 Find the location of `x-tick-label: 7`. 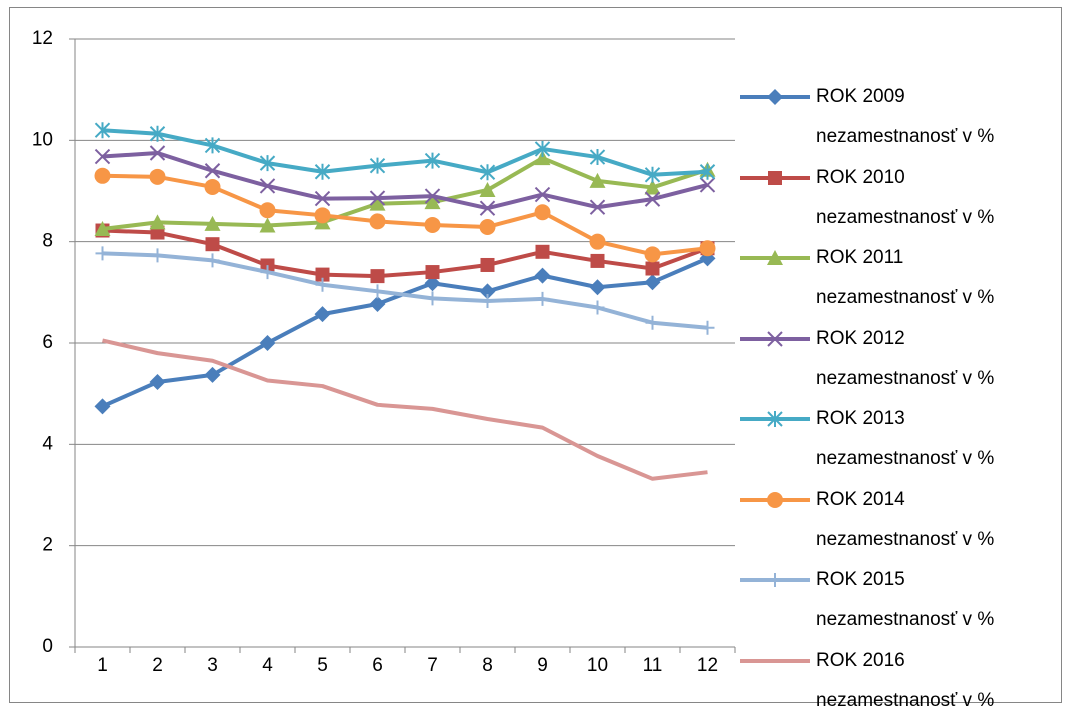

x-tick-label: 7 is located at coordinates (432, 665).